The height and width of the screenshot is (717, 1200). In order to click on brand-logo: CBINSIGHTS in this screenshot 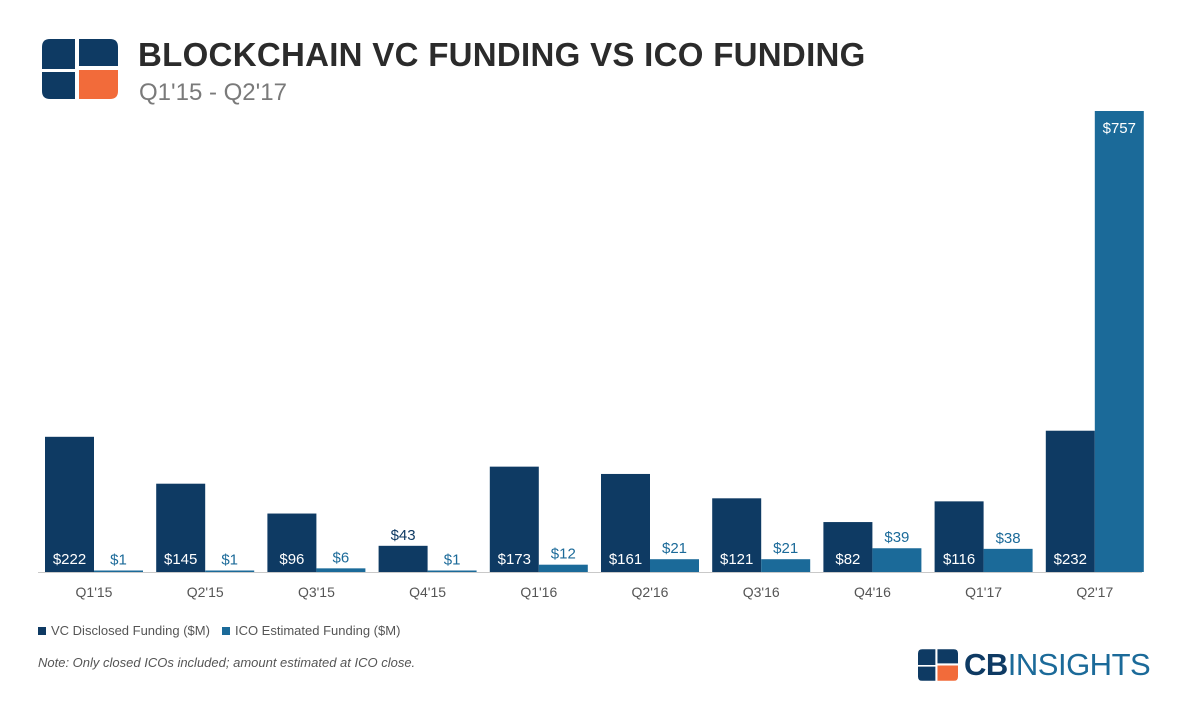, I will do `click(1034, 665)`.